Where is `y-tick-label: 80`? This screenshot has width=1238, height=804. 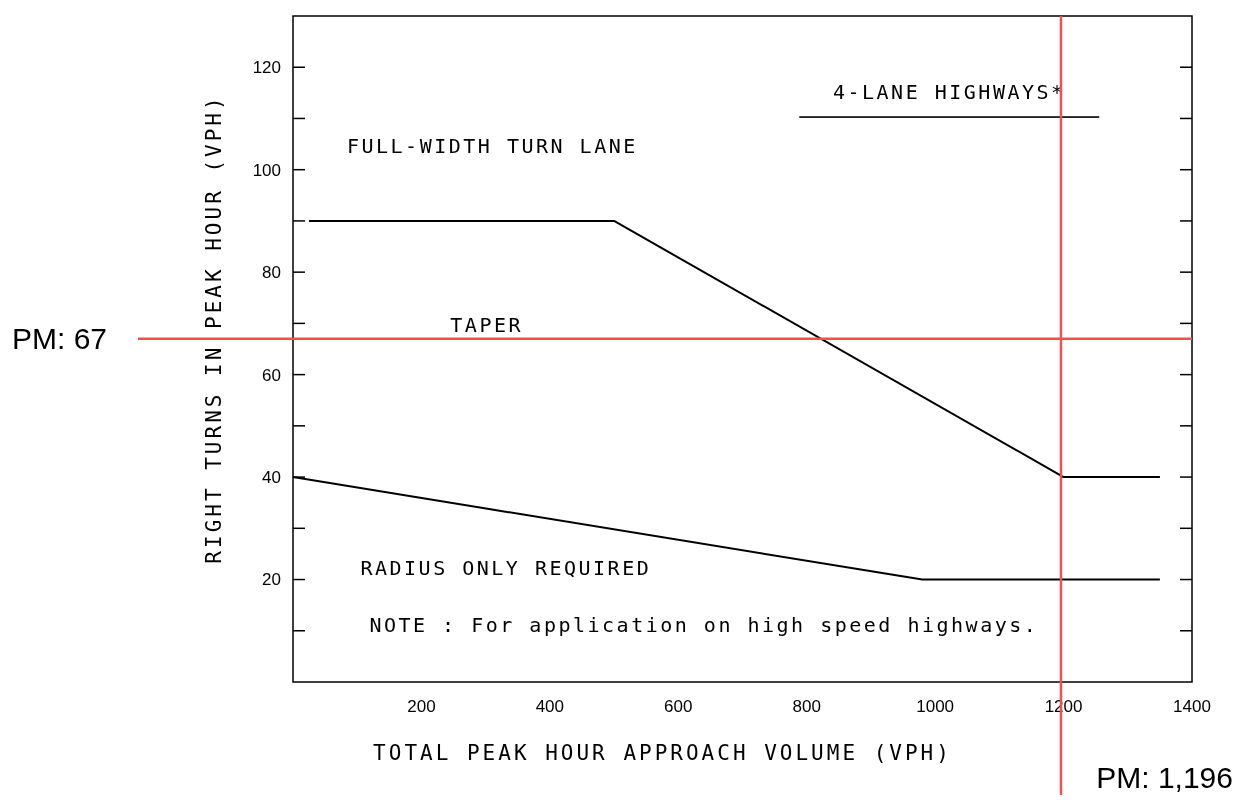 y-tick-label: 80 is located at coordinates (271, 273).